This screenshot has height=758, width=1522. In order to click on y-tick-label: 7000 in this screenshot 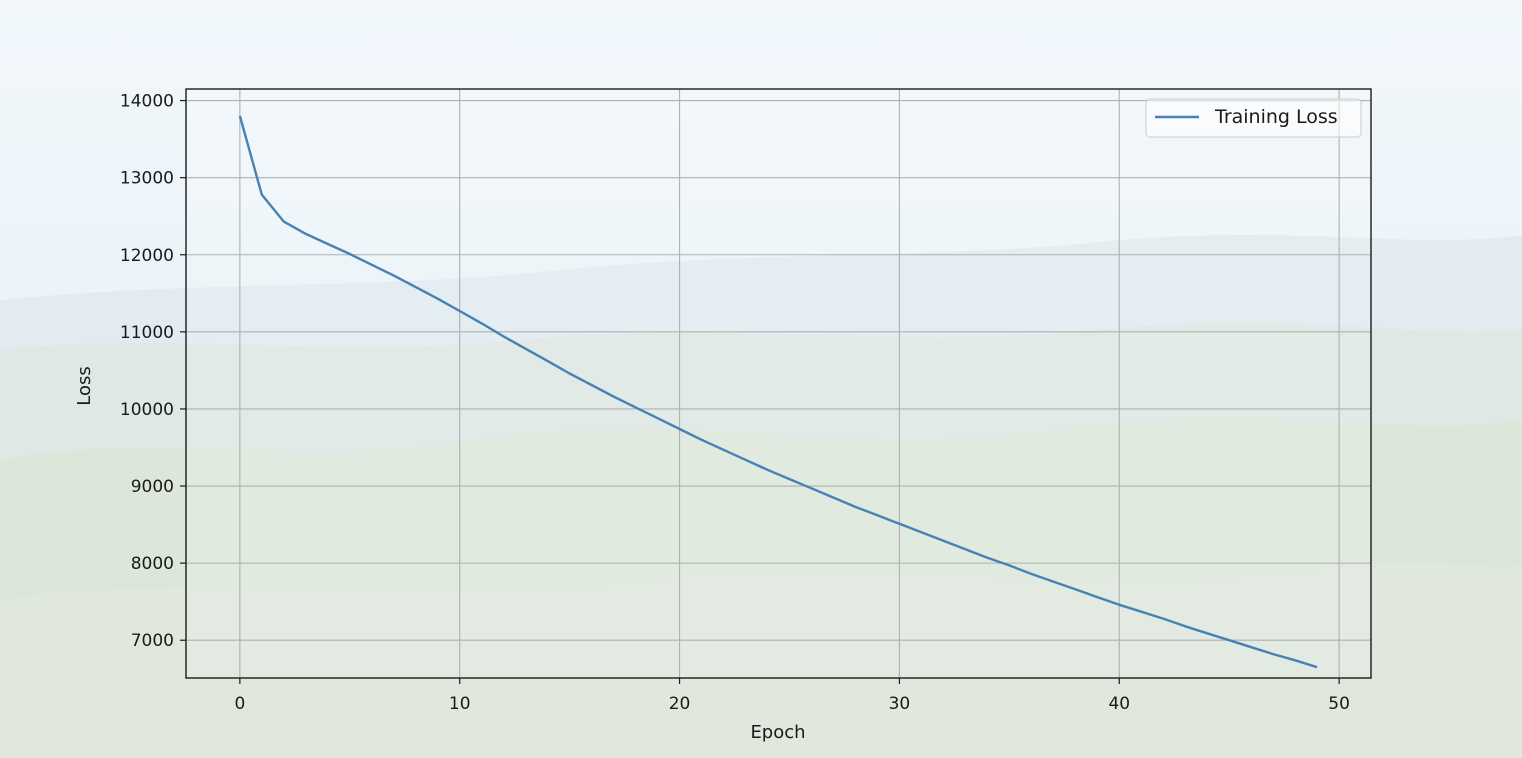, I will do `click(152, 641)`.